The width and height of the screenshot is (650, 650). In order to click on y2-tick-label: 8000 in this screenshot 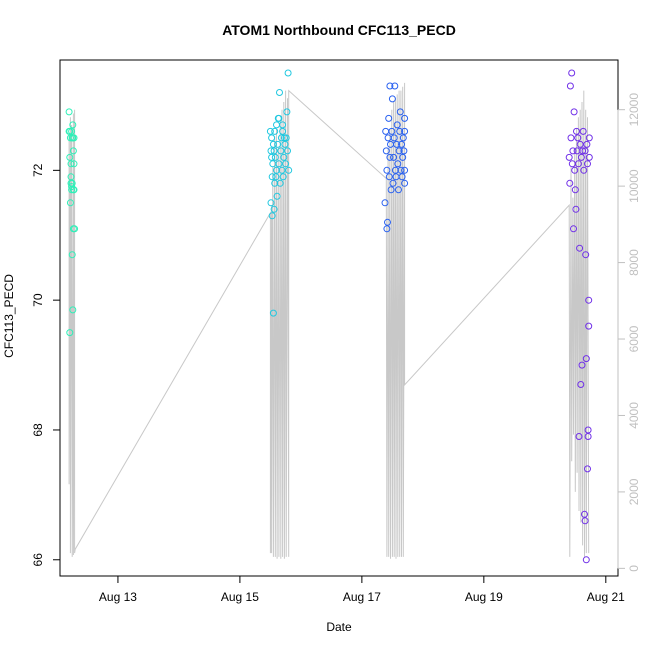, I will do `click(634, 262)`.